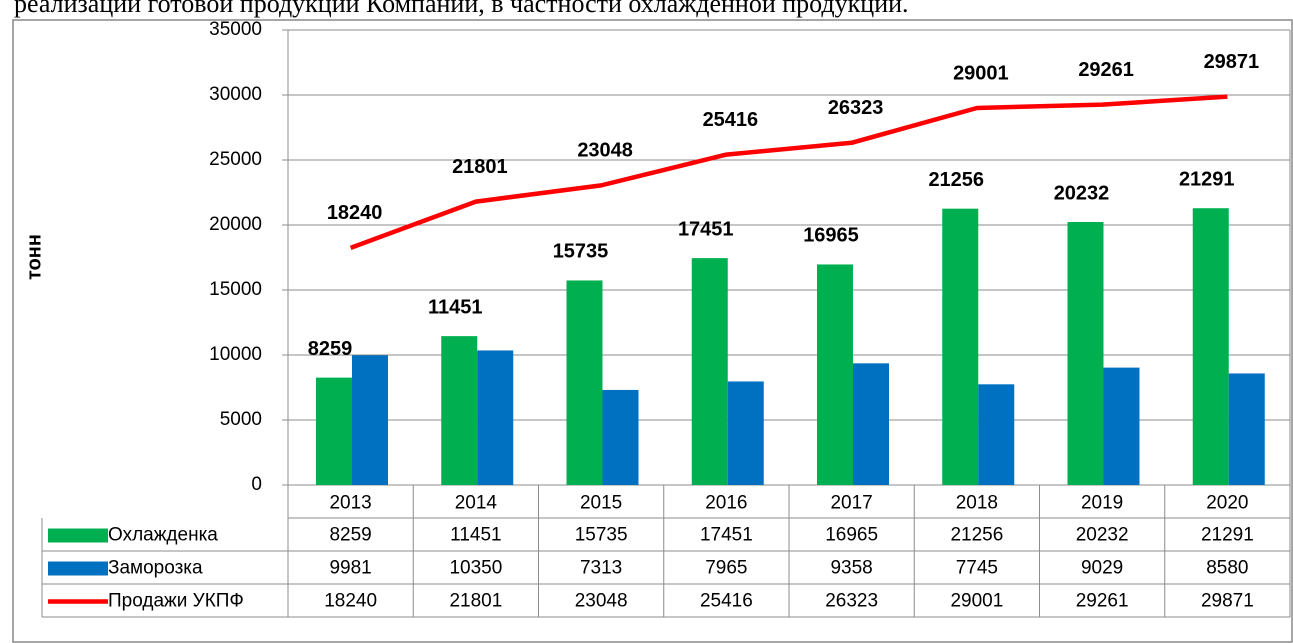  Describe the element at coordinates (851, 601) in the screenshot. I see `table-cell: 26323` at that location.